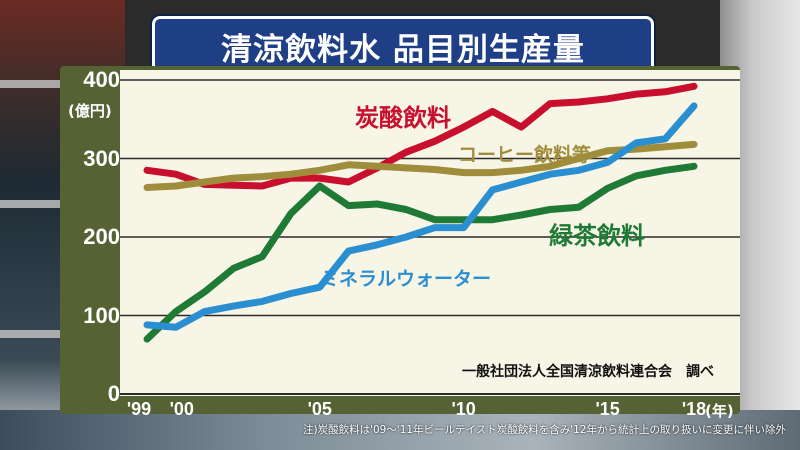 Image resolution: width=800 pixels, height=450 pixels. Describe the element at coordinates (319, 409) in the screenshot. I see `x-tick-label: '05` at that location.